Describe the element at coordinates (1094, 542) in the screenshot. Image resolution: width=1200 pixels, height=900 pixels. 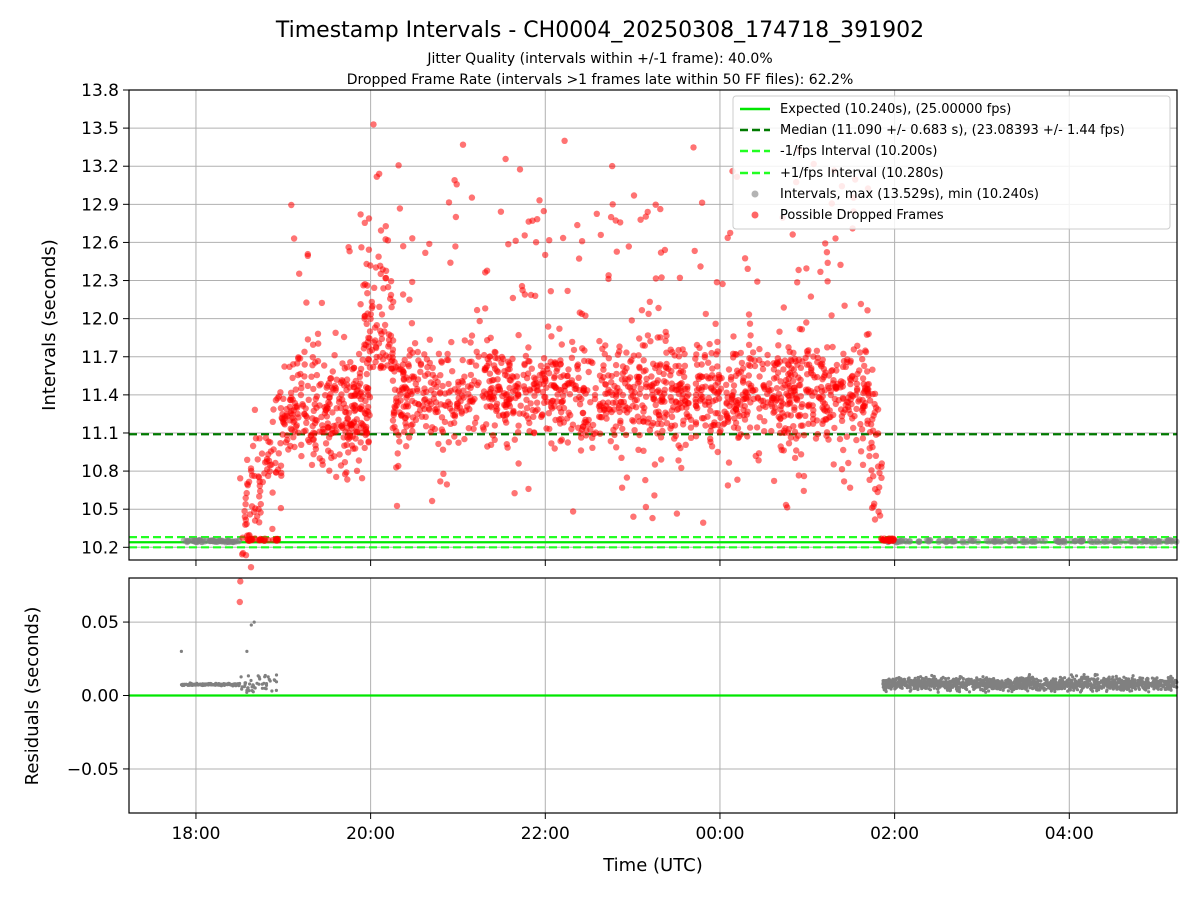
I see `interval-point` at that location.